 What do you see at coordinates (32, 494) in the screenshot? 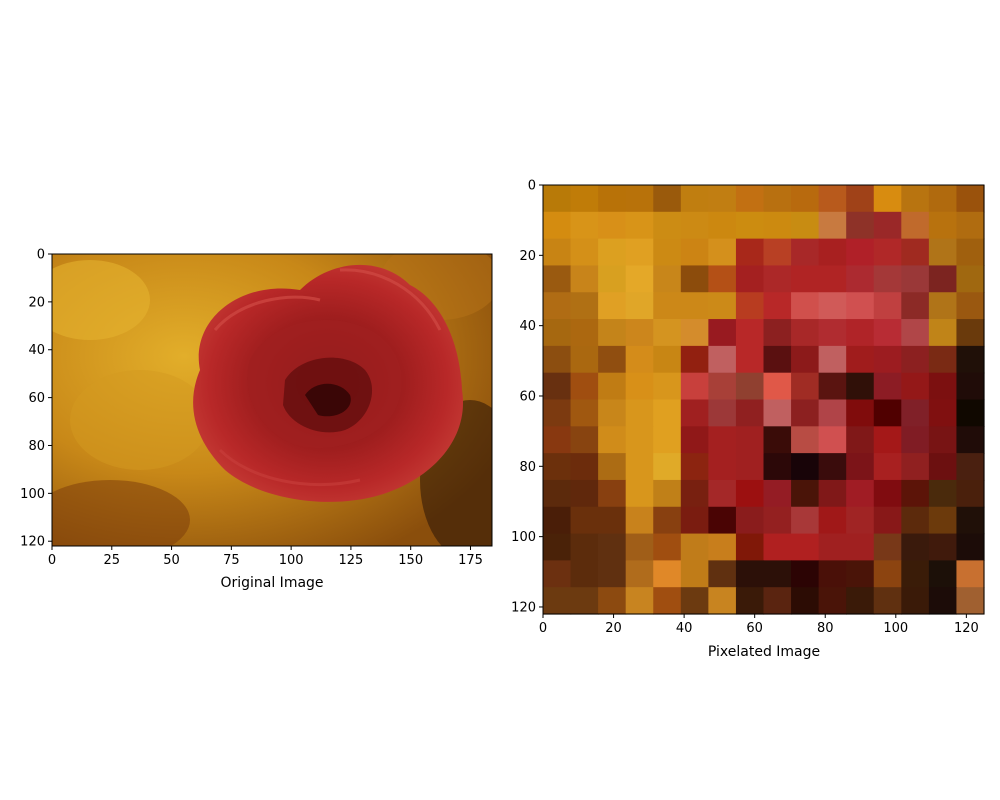
I see `original-y-tick-label: 100` at bounding box center [32, 494].